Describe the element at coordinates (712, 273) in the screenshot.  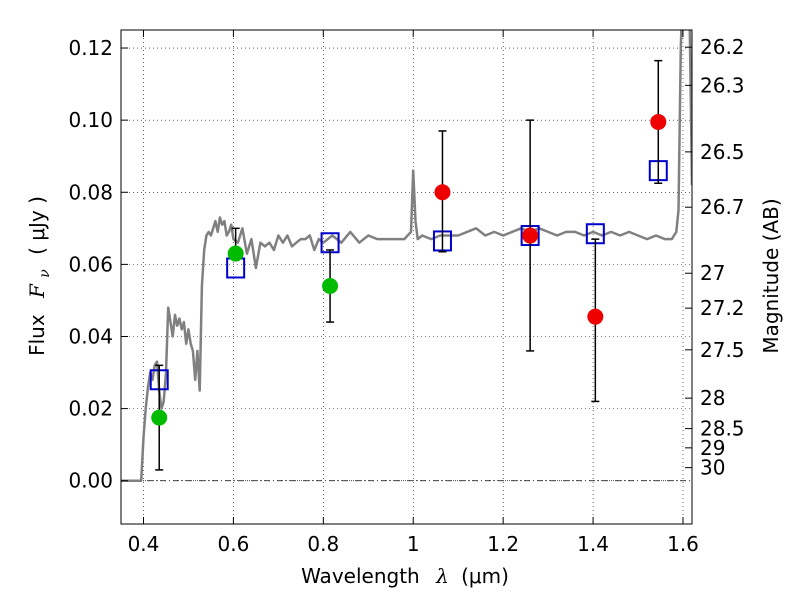
I see `mag-tick-label: 27` at that location.